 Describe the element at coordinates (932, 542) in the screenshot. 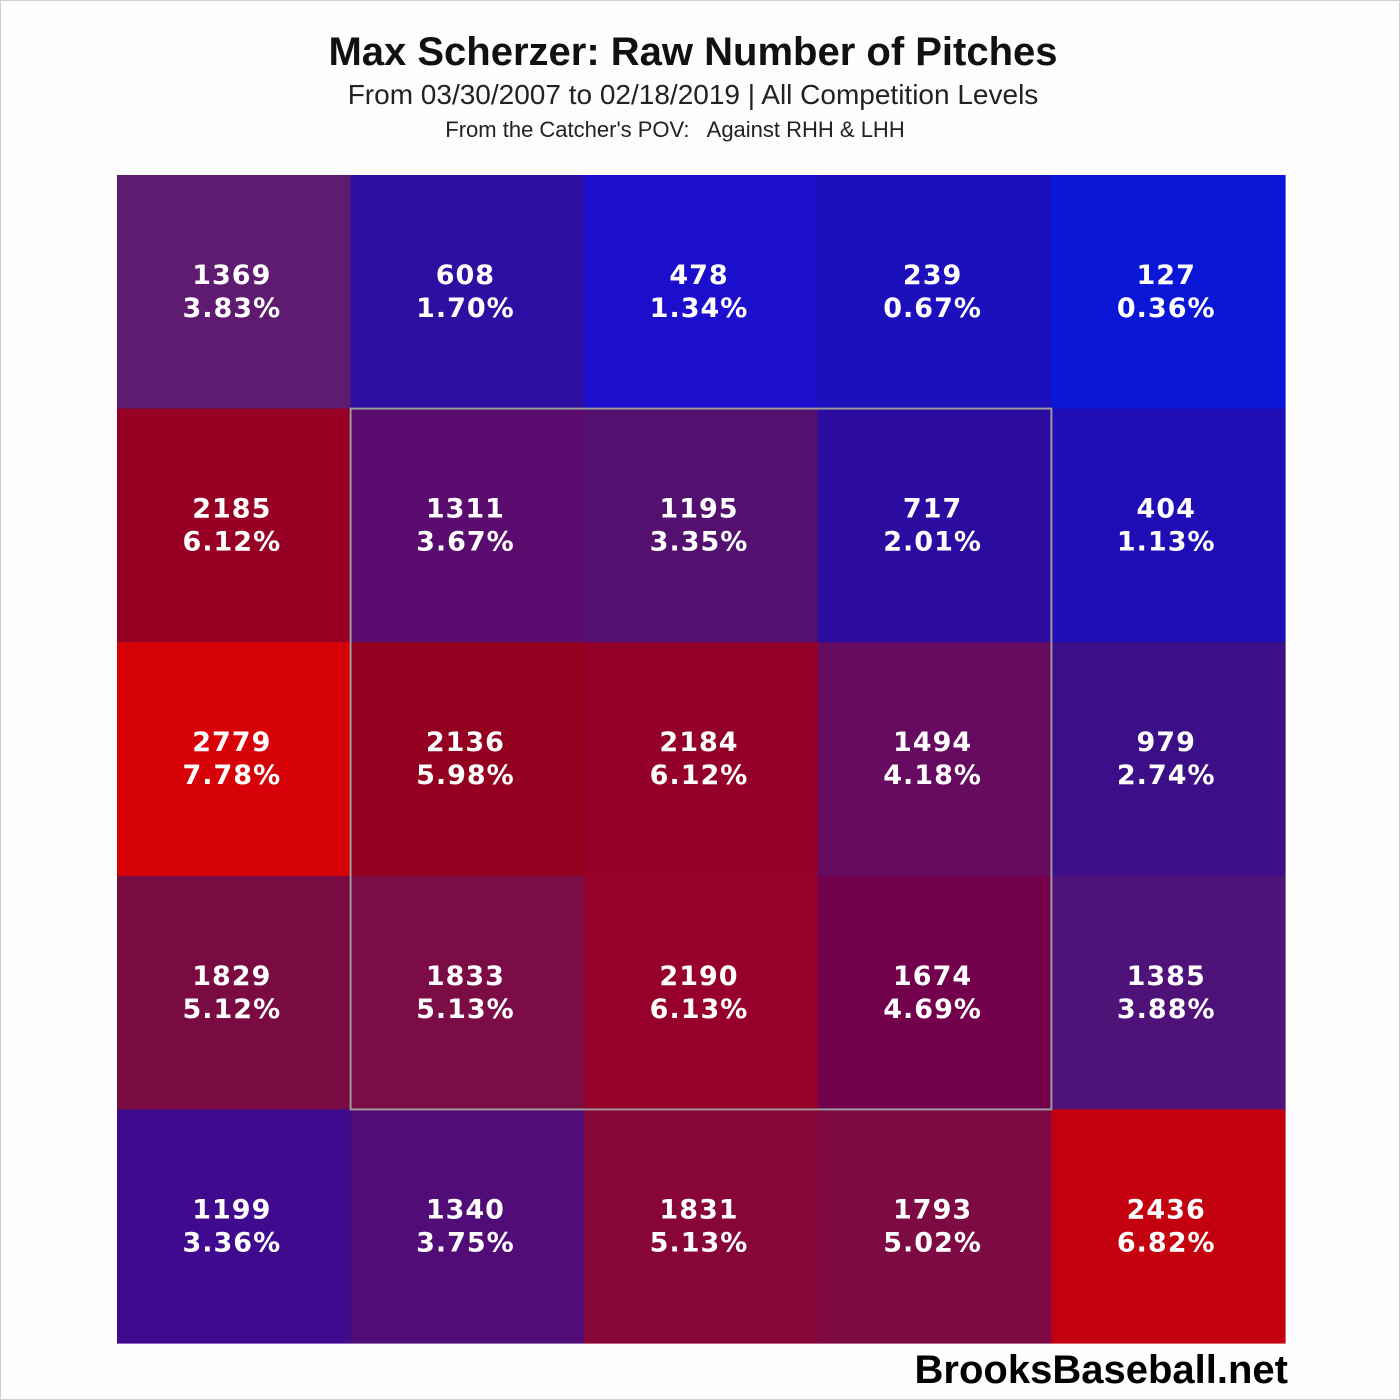

I see `cell-percent-r1-c3: 2.01%` at that location.